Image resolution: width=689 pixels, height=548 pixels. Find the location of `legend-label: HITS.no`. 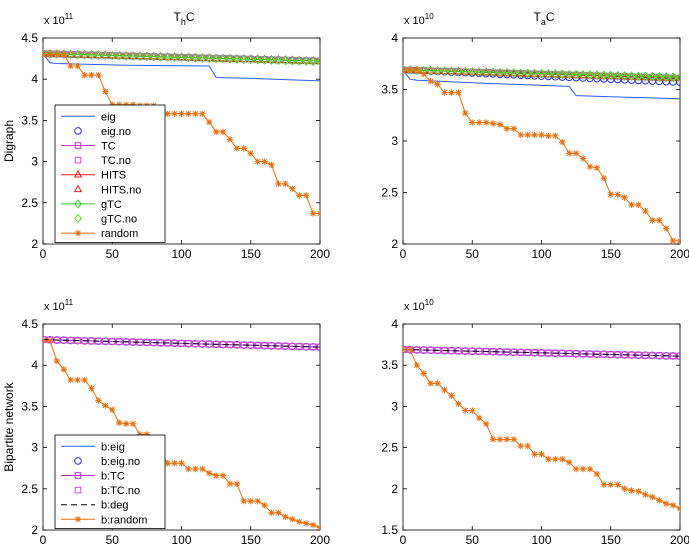

legend-label: HITS.no is located at coordinates (121, 190).